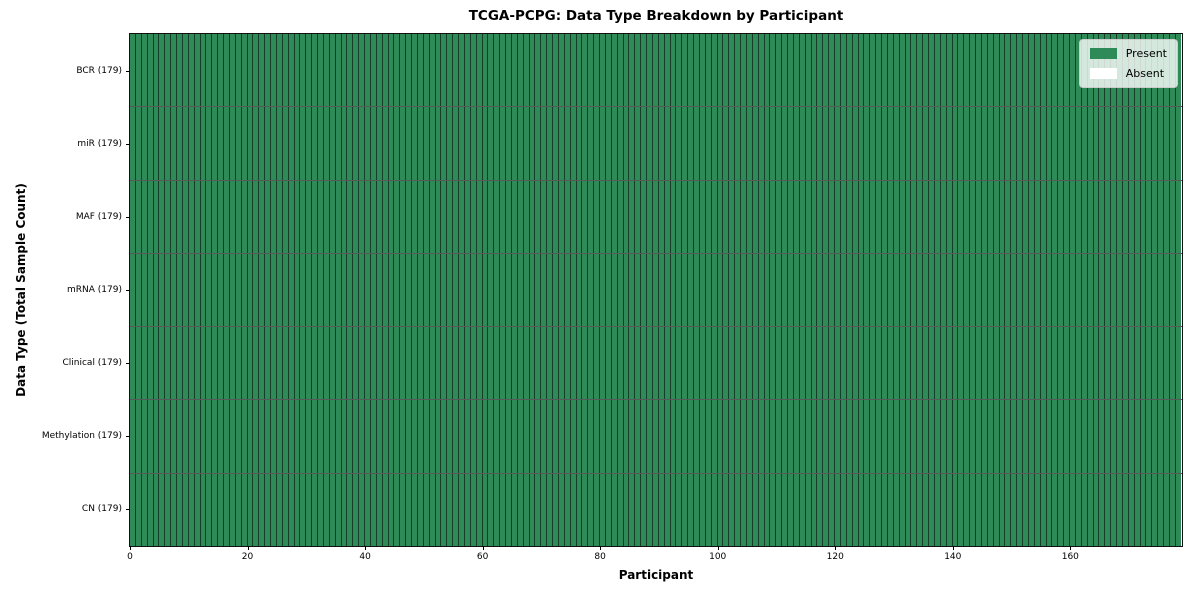  I want to click on heatmap-row, so click(656, 143).